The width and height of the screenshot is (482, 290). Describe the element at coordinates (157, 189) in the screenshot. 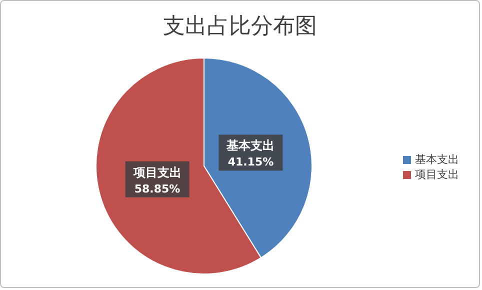

I see `data-label: 58.85%` at that location.